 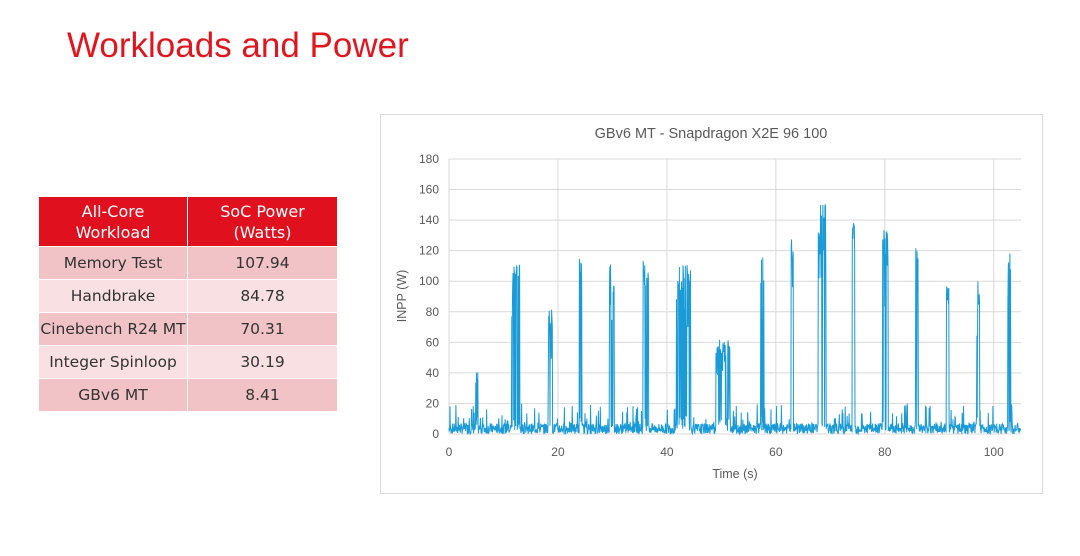 What do you see at coordinates (429, 296) in the screenshot?
I see `y-axis-ticks: 0 20 40 60 80 100 120 140 160 180` at bounding box center [429, 296].